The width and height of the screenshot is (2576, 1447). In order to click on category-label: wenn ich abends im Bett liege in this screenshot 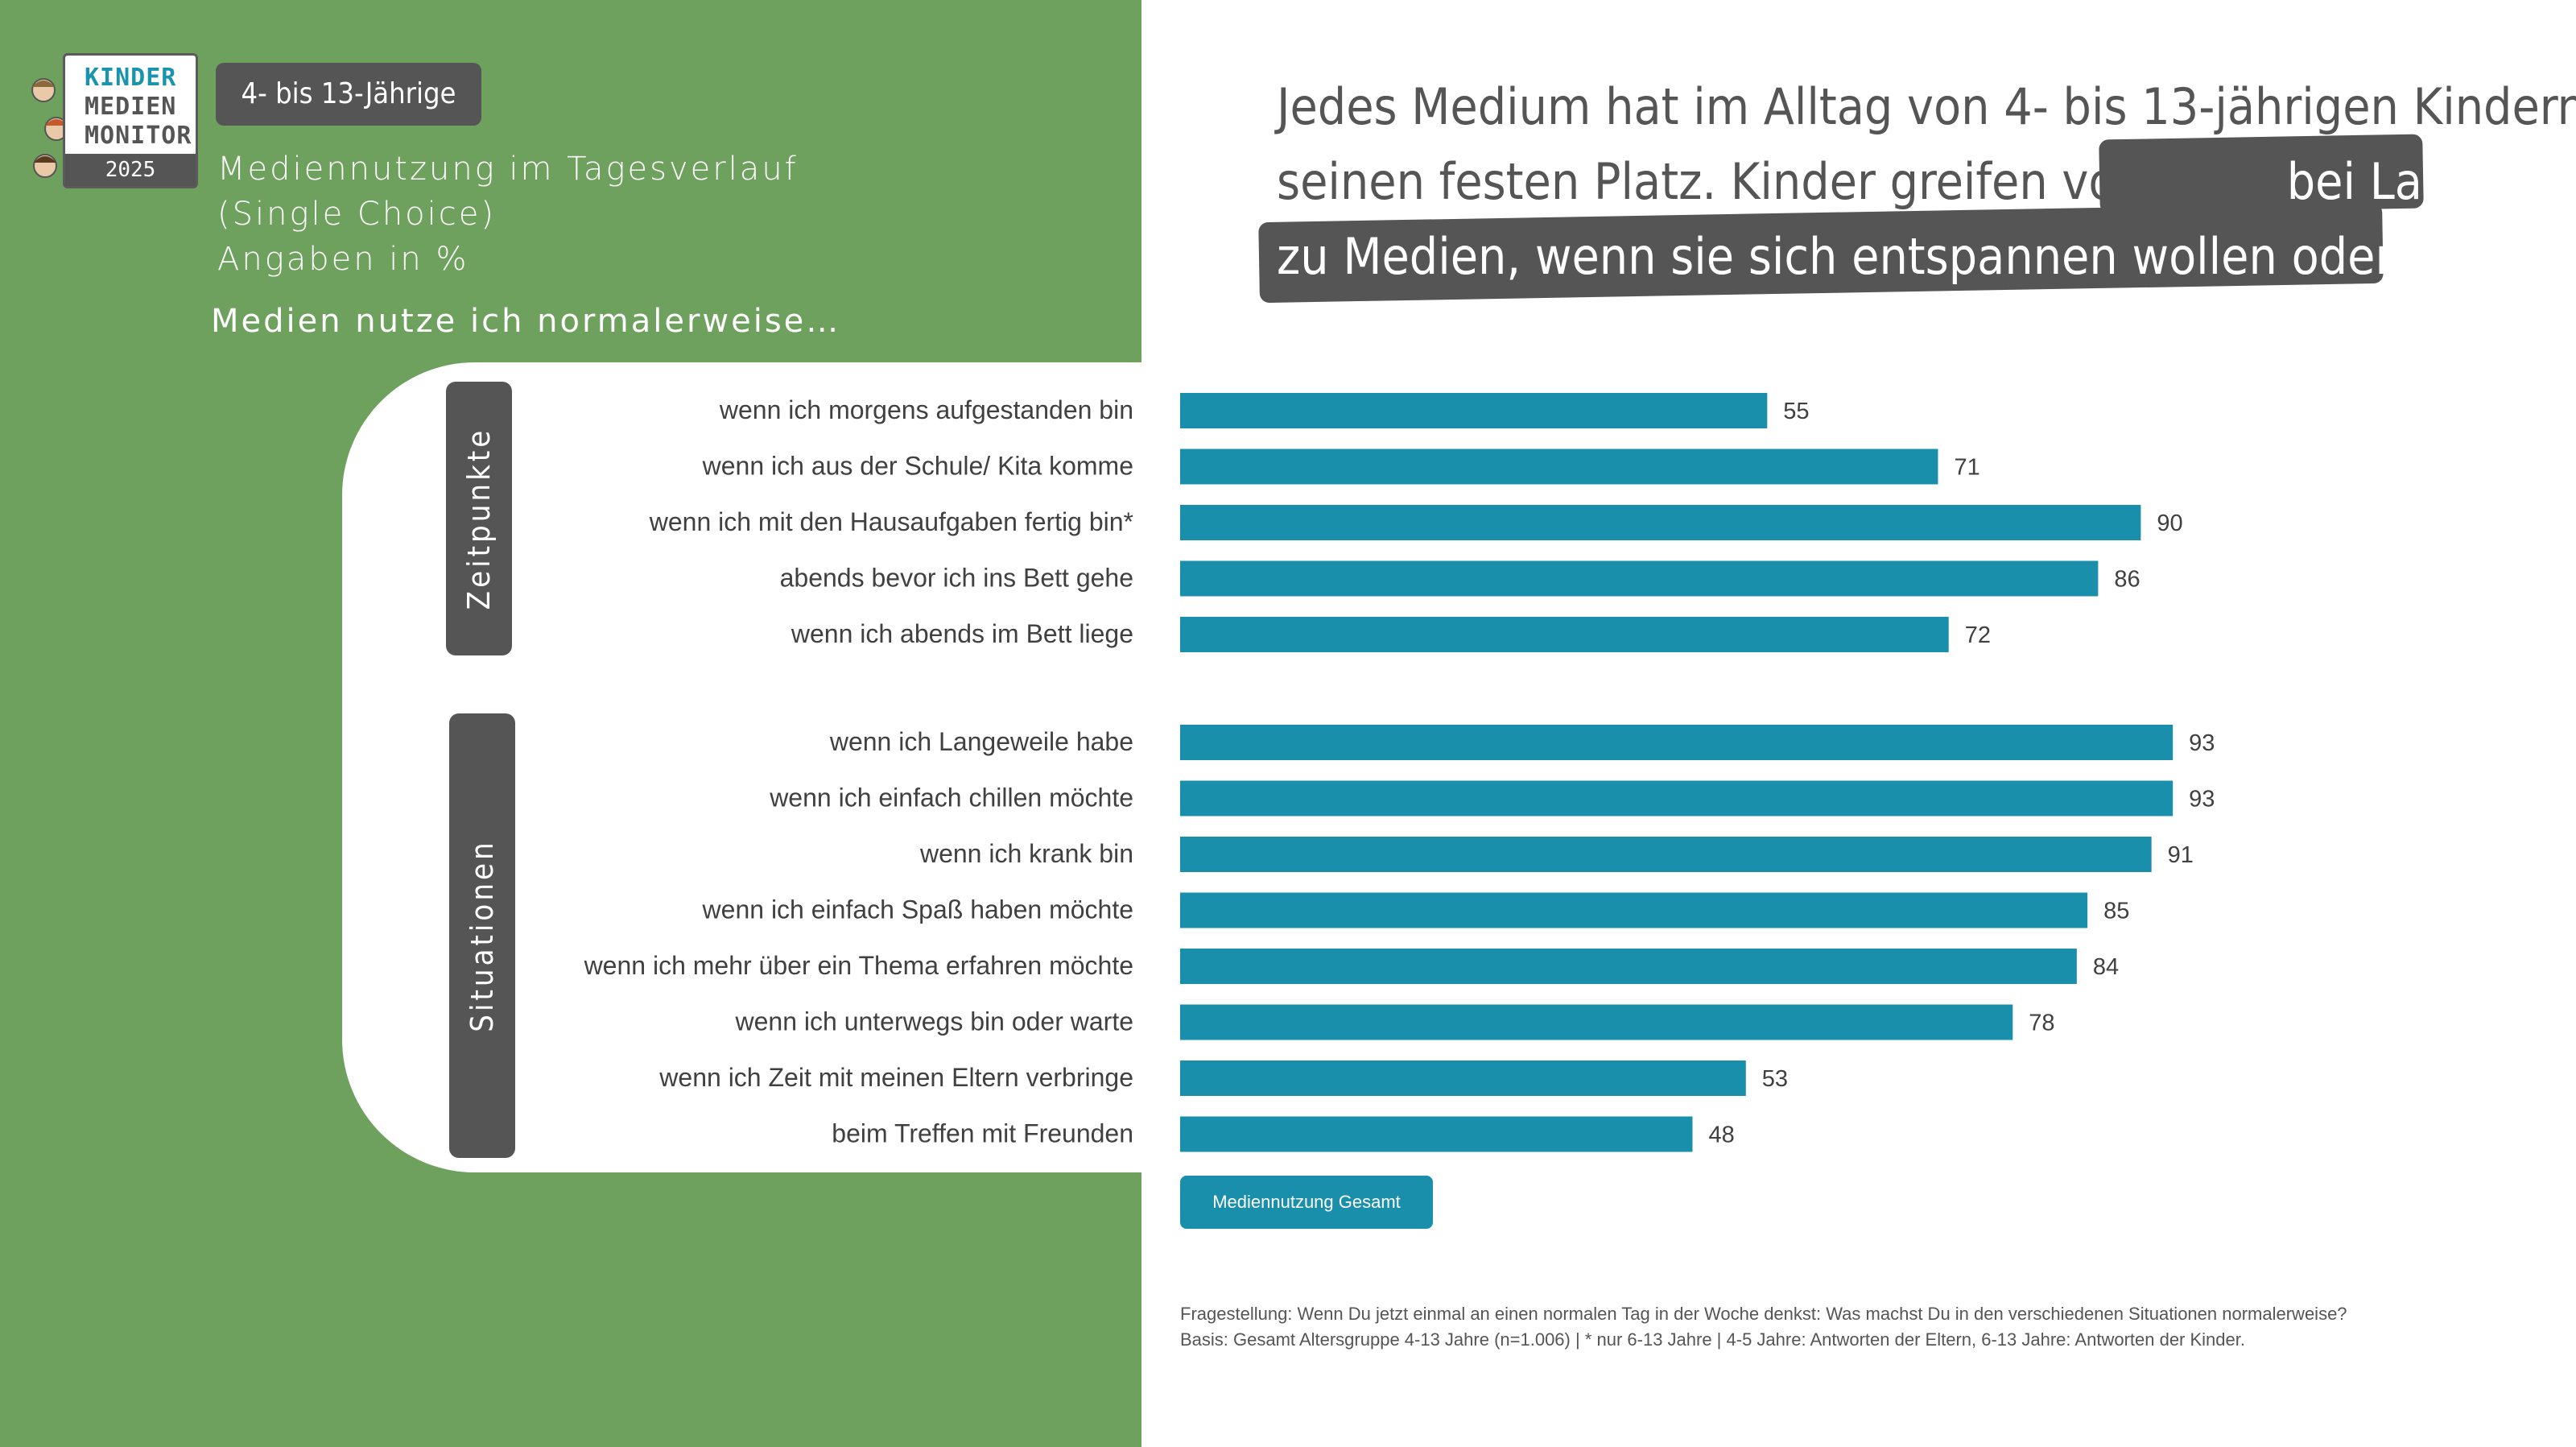, I will do `click(962, 634)`.